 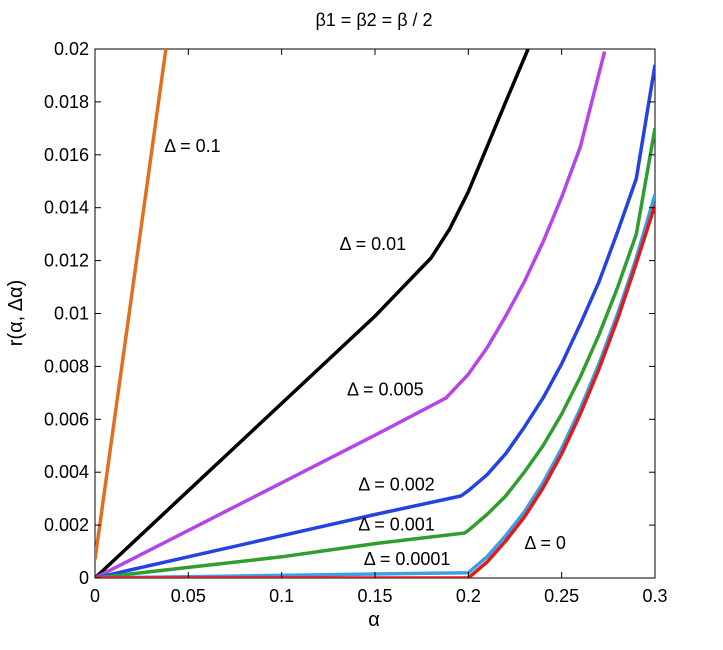 I want to click on annotation-label: Δ = 0.001, so click(x=396, y=524).